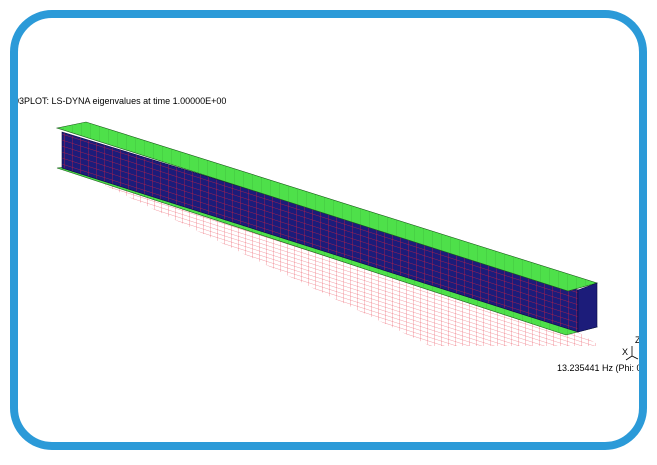  What do you see at coordinates (631, 348) in the screenshot?
I see `axis-triad: Z X` at bounding box center [631, 348].